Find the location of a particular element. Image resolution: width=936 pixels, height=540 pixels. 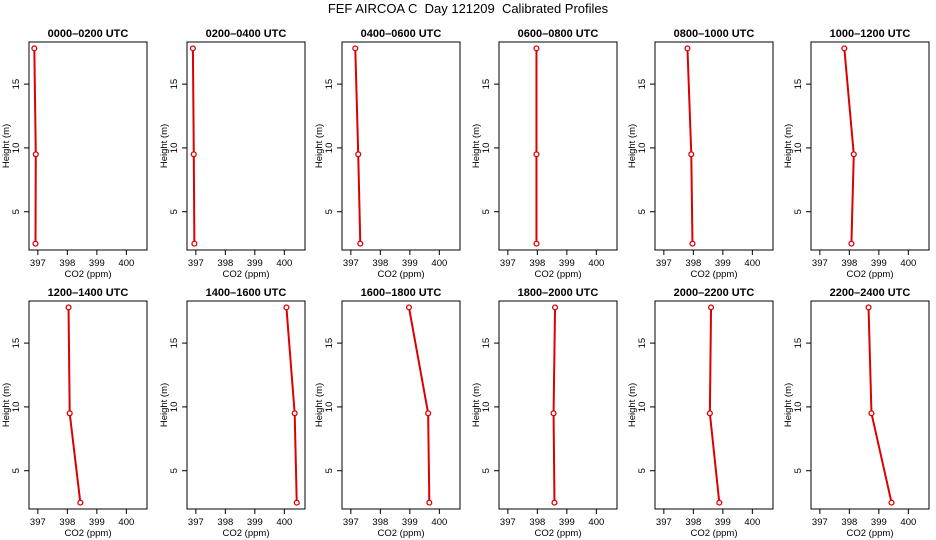

panel-title: 2000–2200 UTC is located at coordinates (714, 293).